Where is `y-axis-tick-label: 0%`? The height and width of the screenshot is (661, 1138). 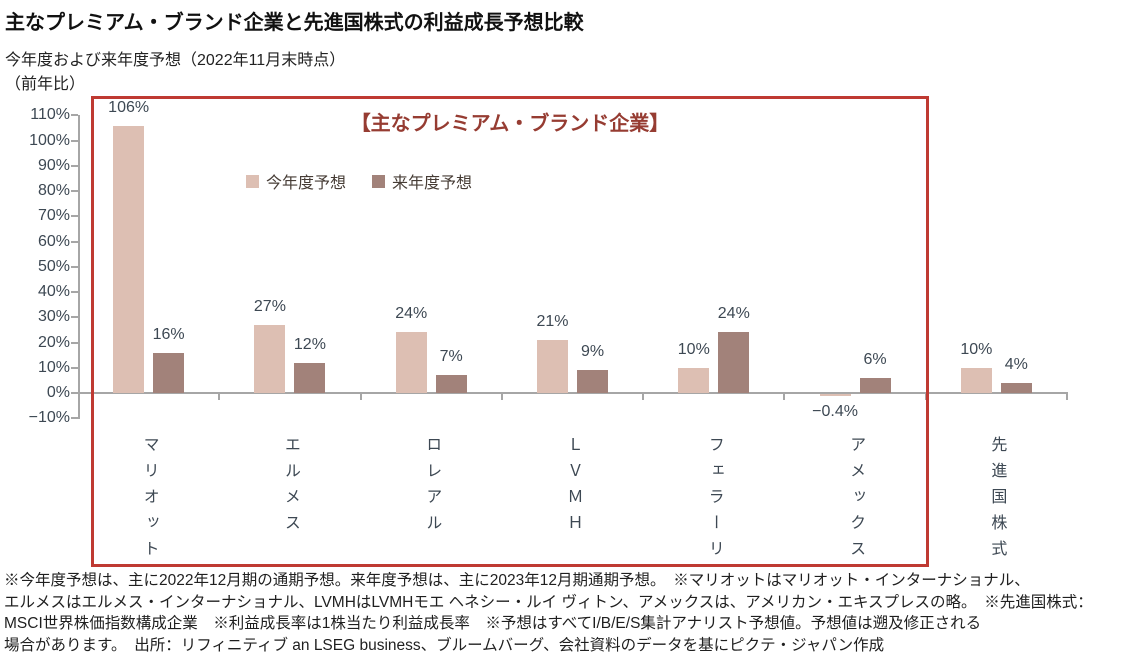 y-axis-tick-label: 0% is located at coordinates (58, 392).